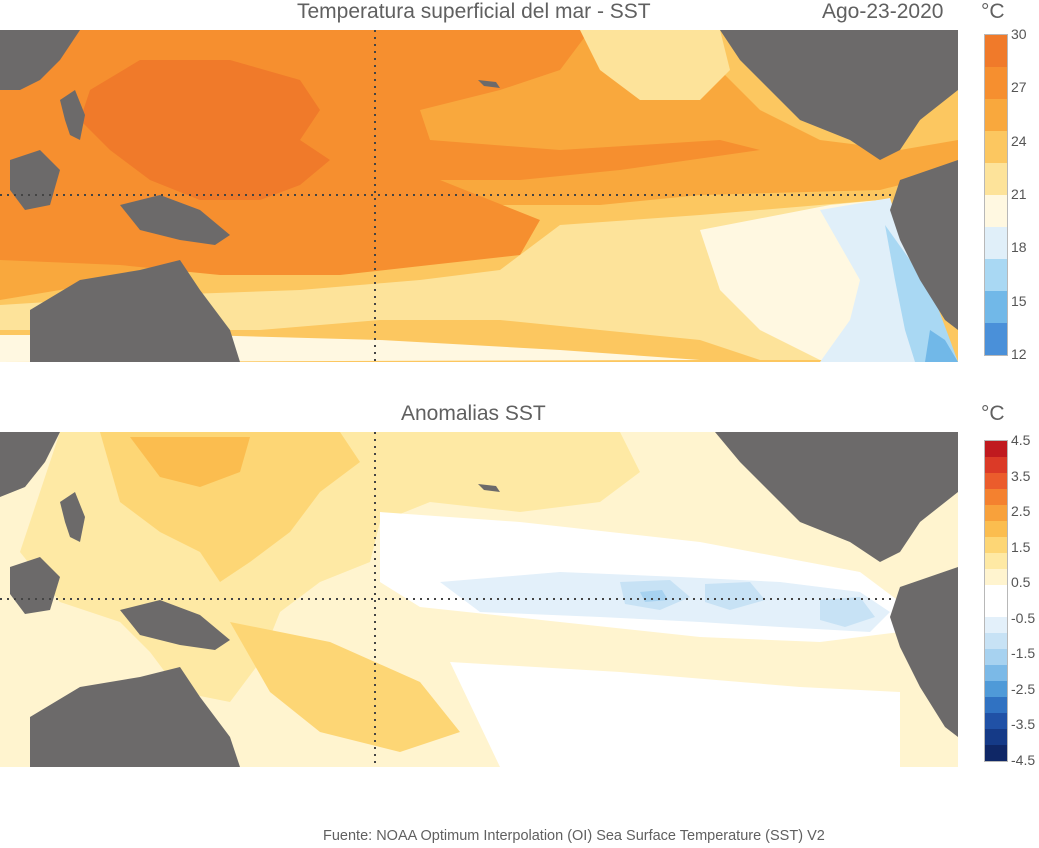  What do you see at coordinates (1019, 354) in the screenshot?
I see `sst-colorbar-tick-label: 12` at bounding box center [1019, 354].